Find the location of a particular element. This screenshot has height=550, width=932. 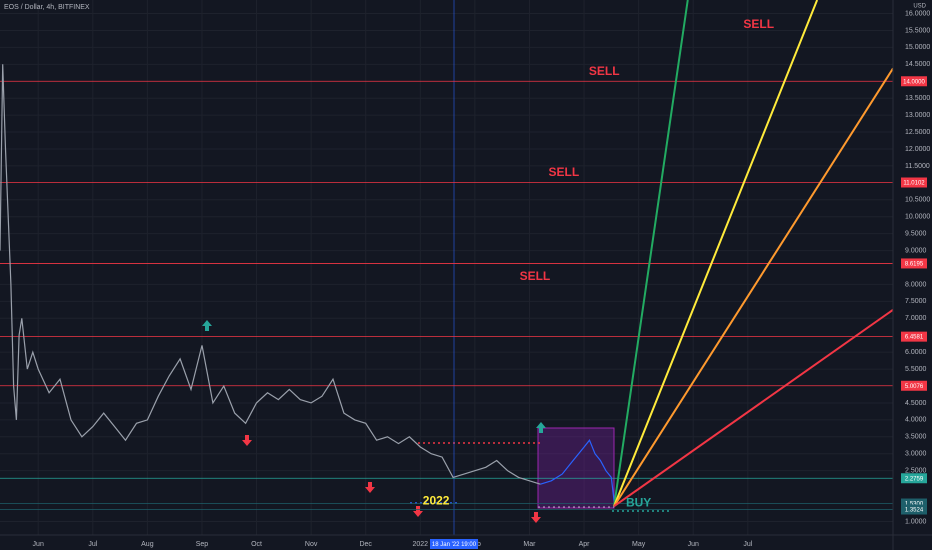

chart-title: EOS / Dollar, 4h, BITFINEX is located at coordinates (47, 7).